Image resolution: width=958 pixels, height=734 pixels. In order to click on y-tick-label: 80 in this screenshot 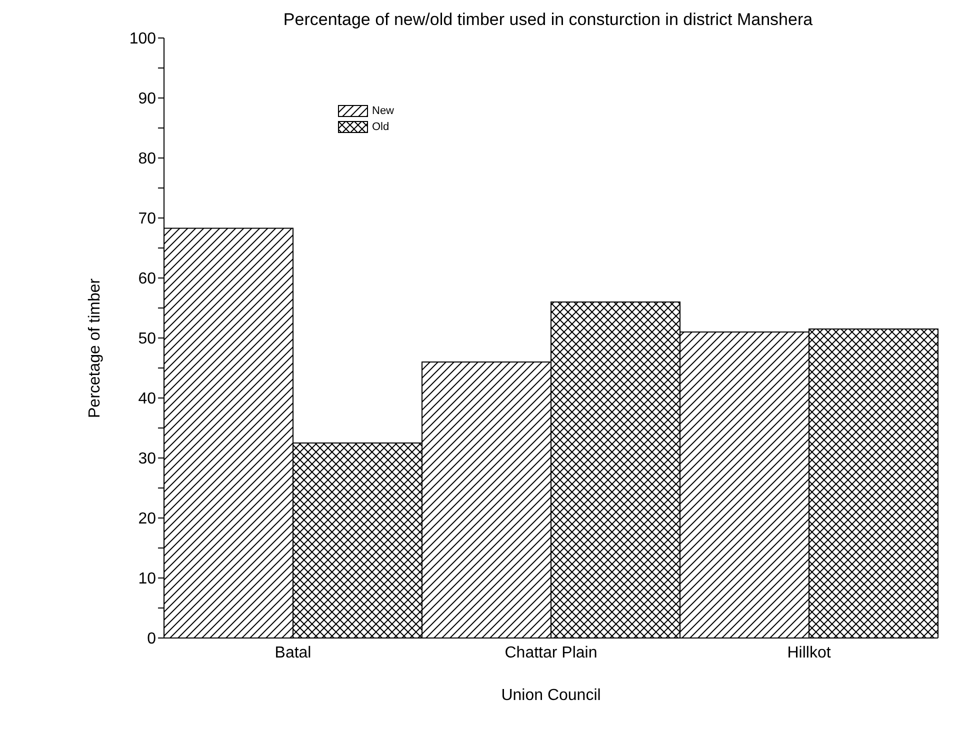, I will do `click(147, 159)`.